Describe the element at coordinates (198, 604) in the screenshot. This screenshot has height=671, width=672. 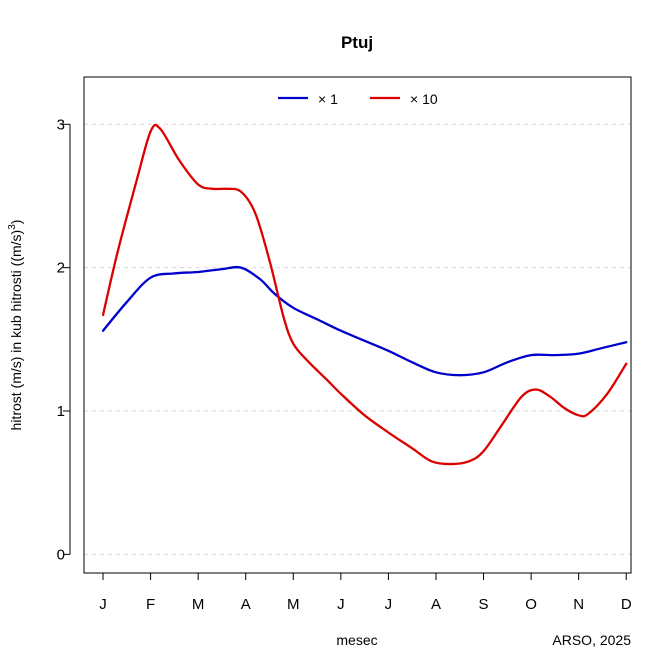
I see `x-tick-label-2: M` at that location.